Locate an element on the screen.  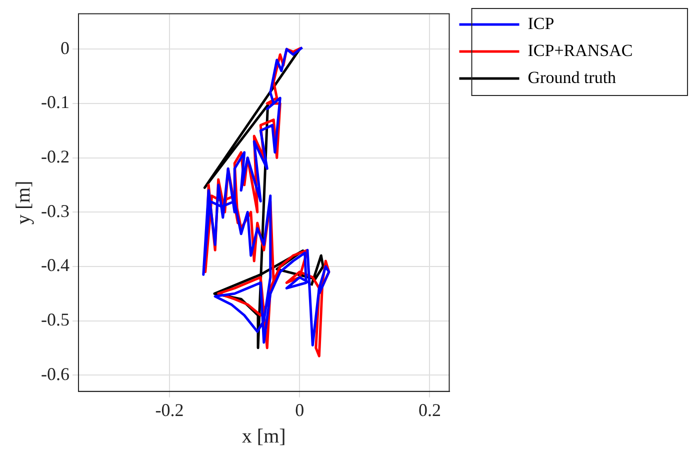
y-tick-label: -0.4 is located at coordinates (55, 265).